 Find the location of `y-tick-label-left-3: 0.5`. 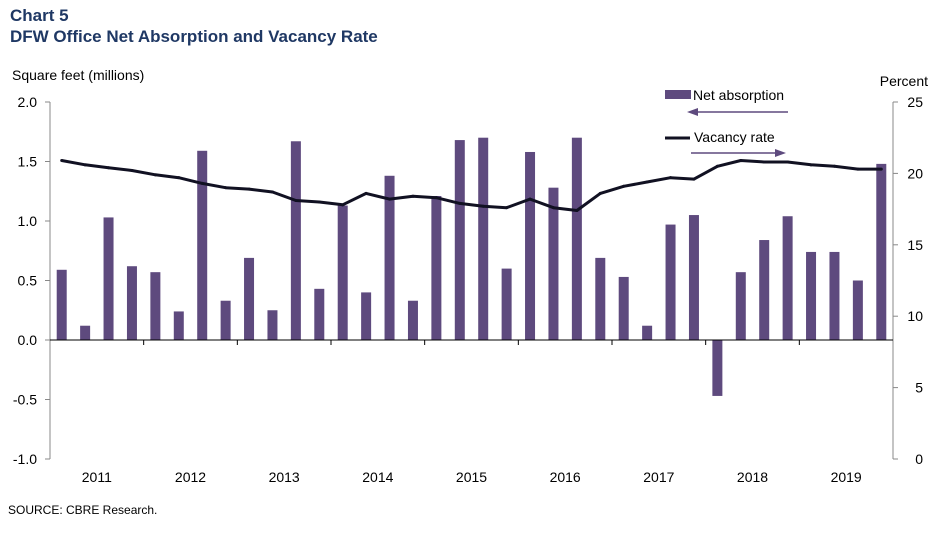

y-tick-label-left-3: 0.5 is located at coordinates (28, 281).